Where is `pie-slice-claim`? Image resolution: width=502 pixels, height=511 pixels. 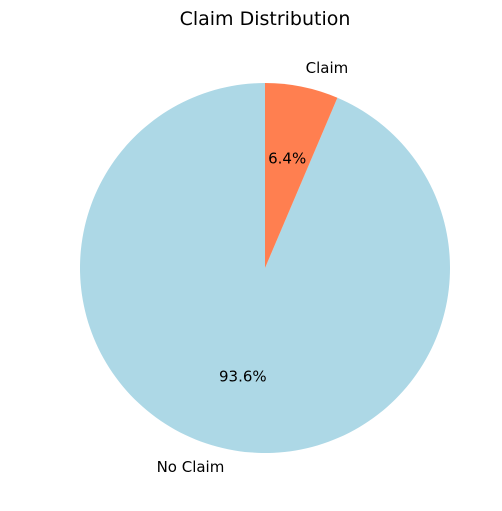 pie-slice-claim is located at coordinates (301, 175).